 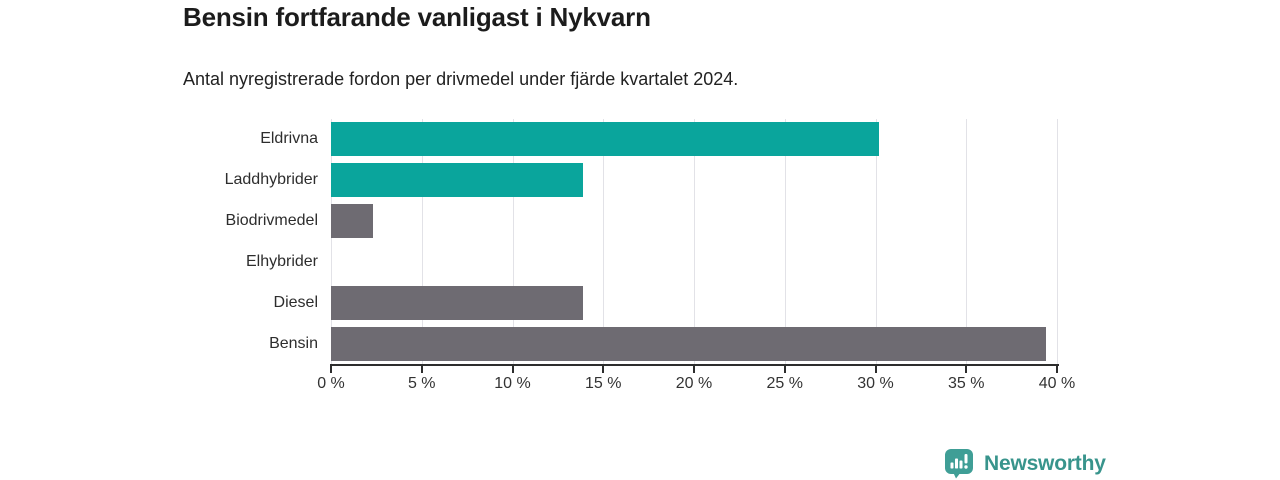 I want to click on x-tick-label-5: 5 %, so click(x=421, y=383).